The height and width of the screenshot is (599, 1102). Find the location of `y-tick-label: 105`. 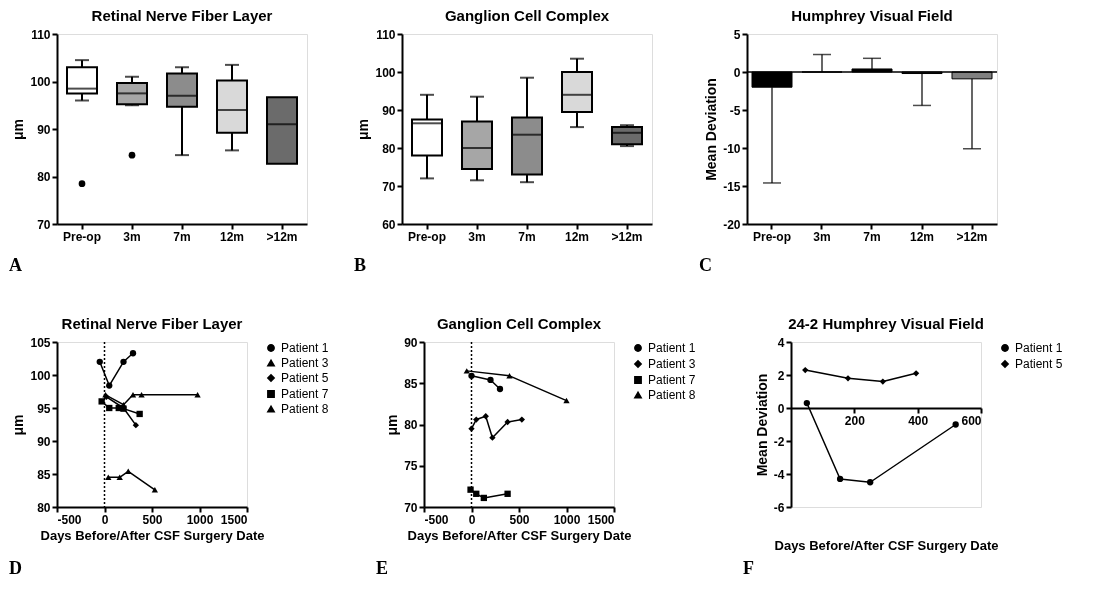

y-tick-label: 105 is located at coordinates (40, 342).